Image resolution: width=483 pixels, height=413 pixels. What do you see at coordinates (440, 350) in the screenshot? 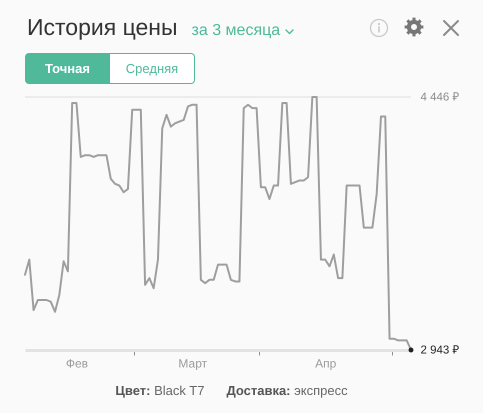
I see `y-tick-label: 2 943 ₽` at bounding box center [440, 350].